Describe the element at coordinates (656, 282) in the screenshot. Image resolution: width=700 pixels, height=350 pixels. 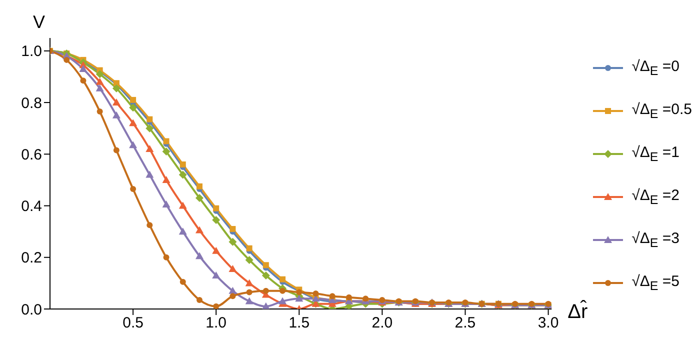
I see `legend-label: √Δ$_{E}$ =5` at that location.